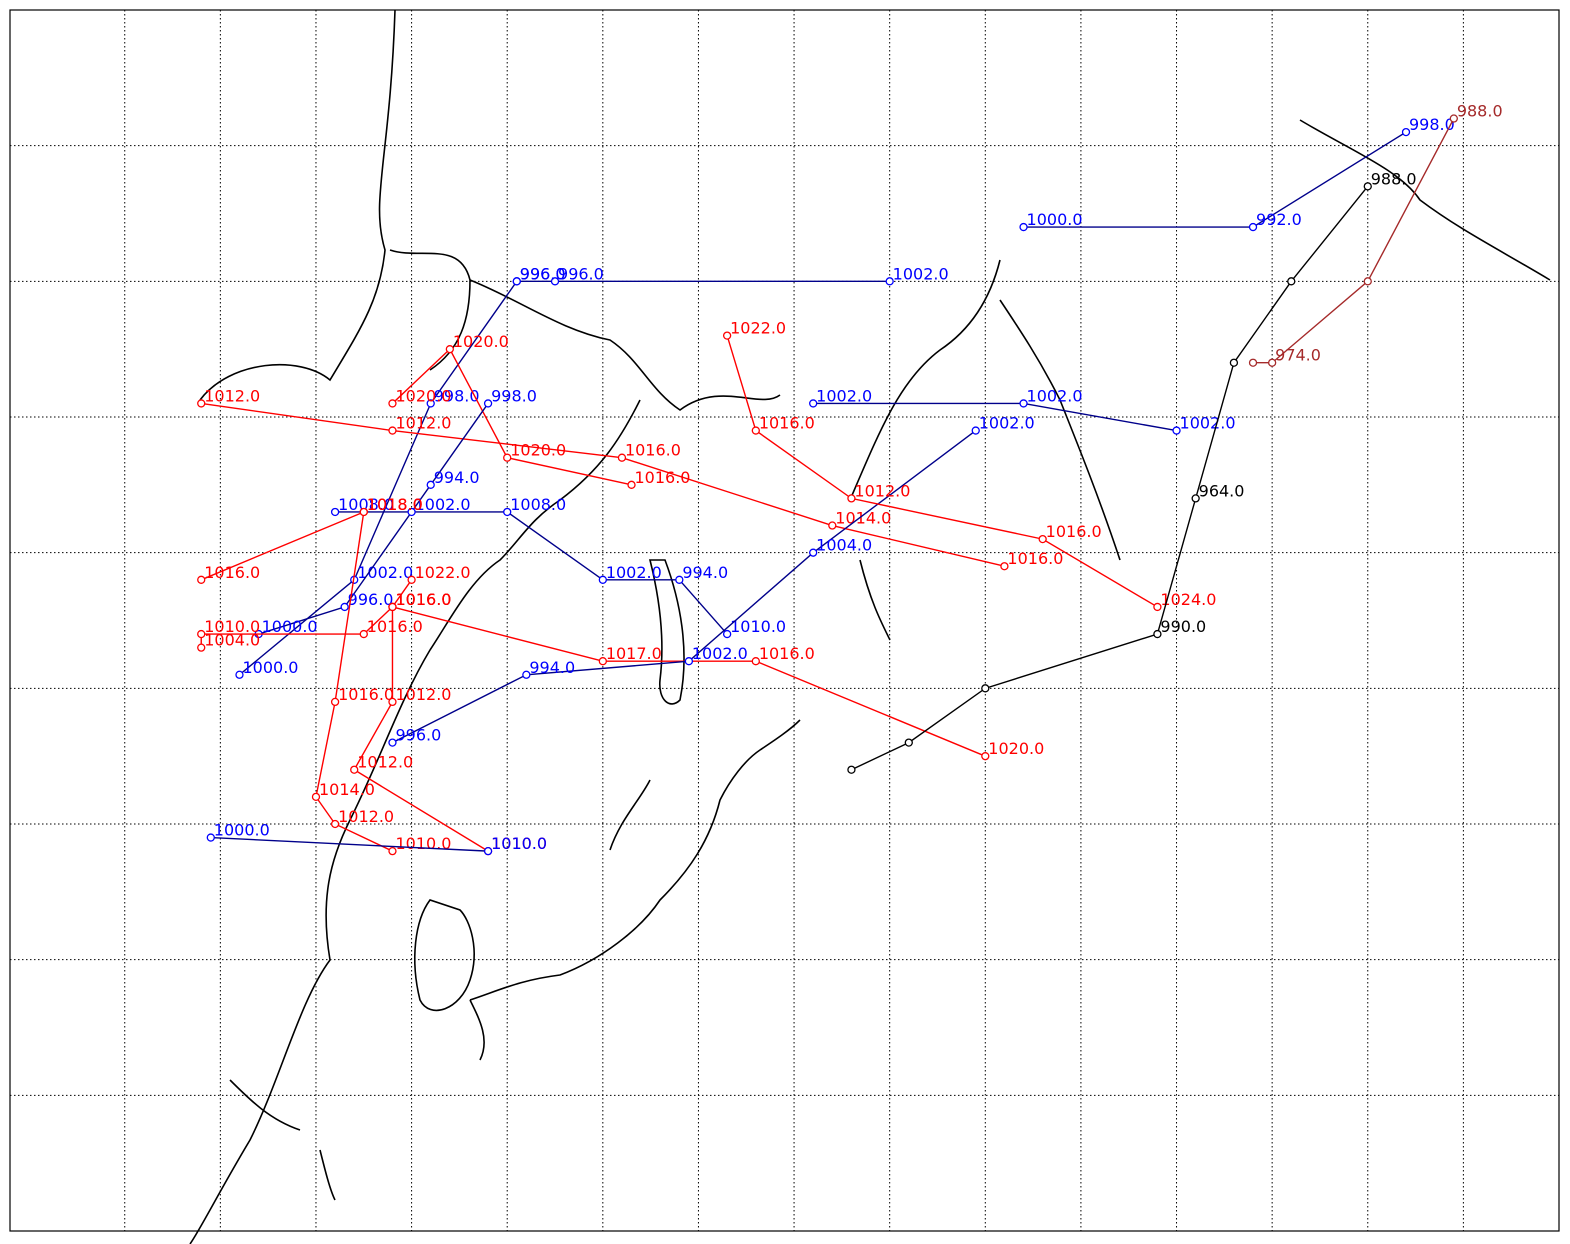 The width and height of the screenshot is (1570, 1244). Describe the element at coordinates (327, 1175) in the screenshot. I see `coastline-taiwan` at that location.